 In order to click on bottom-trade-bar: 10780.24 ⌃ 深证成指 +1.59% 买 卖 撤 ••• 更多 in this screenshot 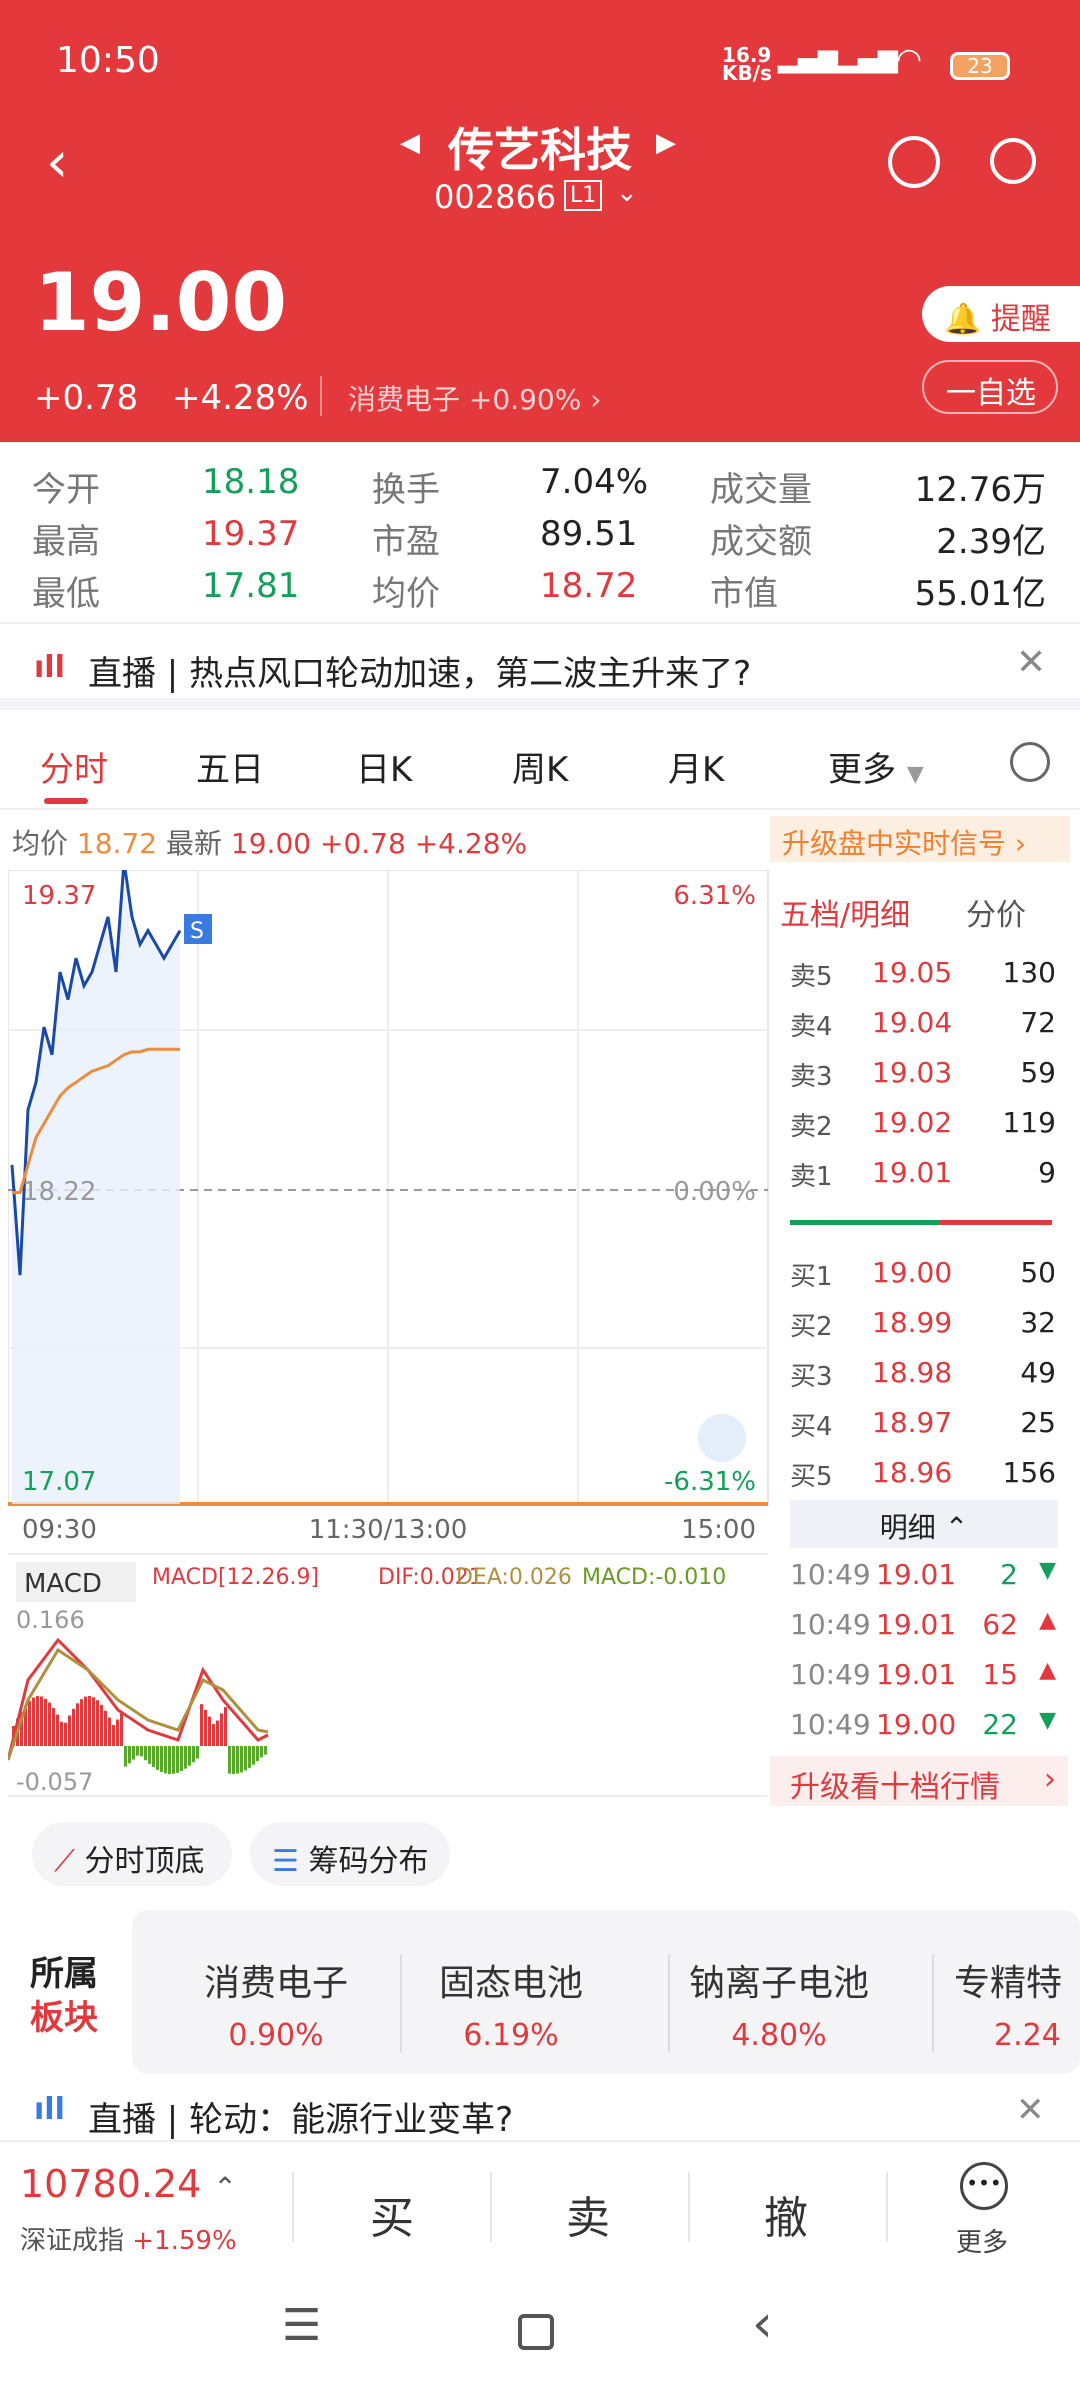, I will do `click(540, 2205)`.